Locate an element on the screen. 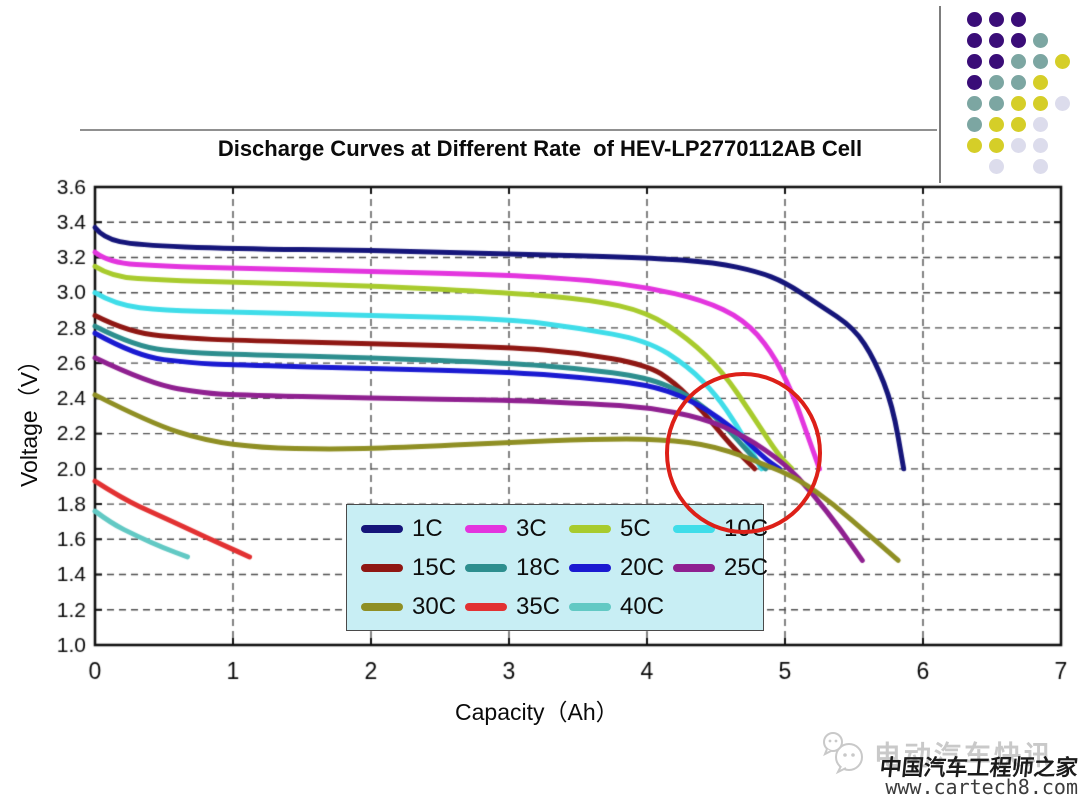  legend-swatch-40C is located at coordinates (590, 606).